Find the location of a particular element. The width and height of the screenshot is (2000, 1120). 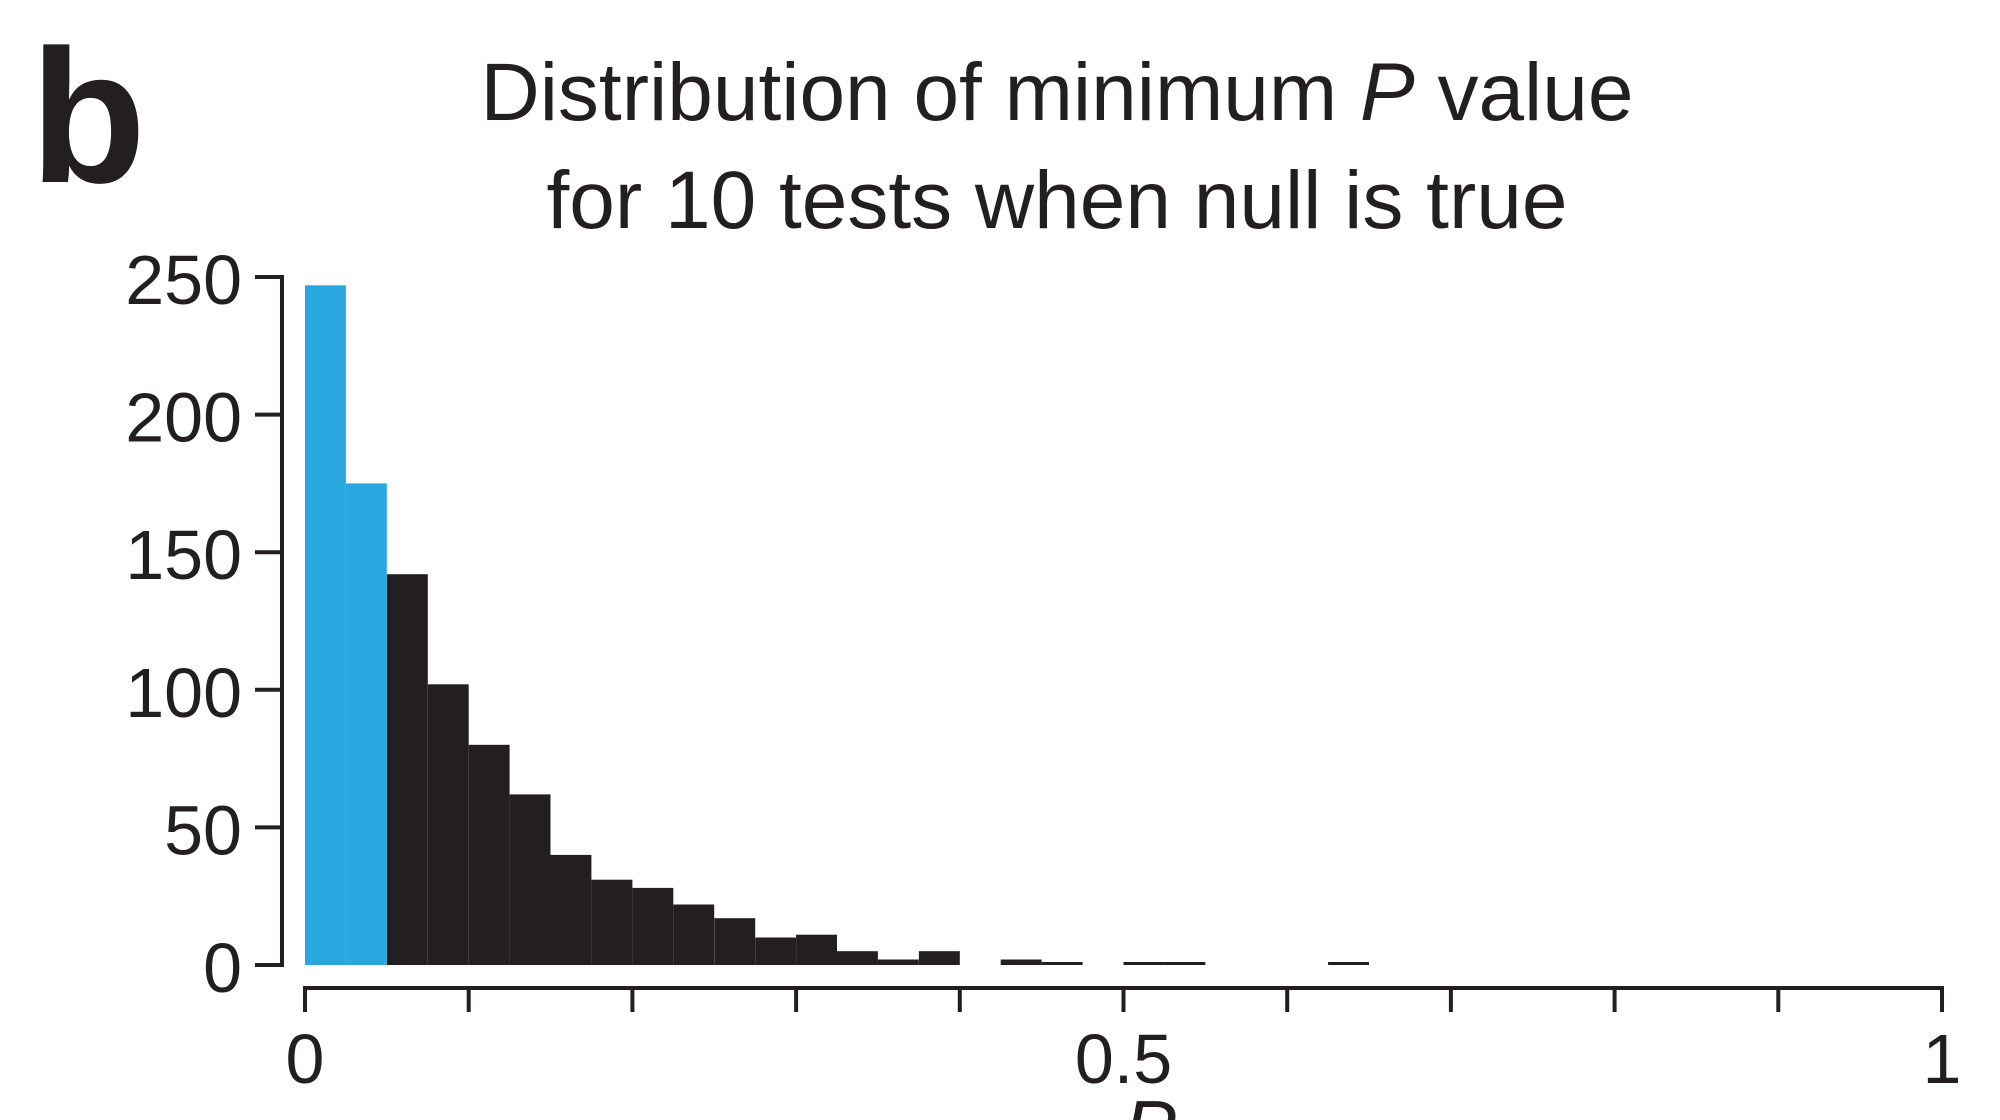

panel-letter: b is located at coordinates (88, 117).